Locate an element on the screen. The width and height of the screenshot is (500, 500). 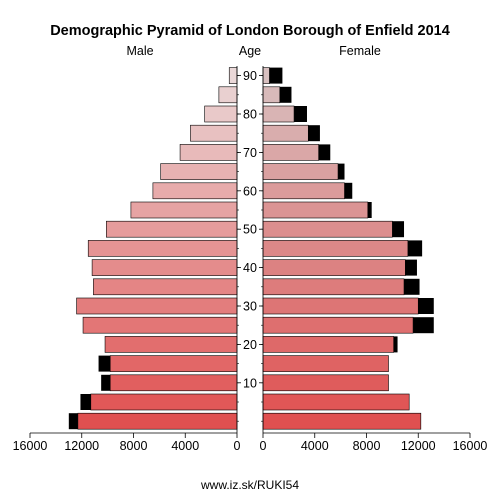
age-tick-label: 50 is located at coordinates (250, 230).